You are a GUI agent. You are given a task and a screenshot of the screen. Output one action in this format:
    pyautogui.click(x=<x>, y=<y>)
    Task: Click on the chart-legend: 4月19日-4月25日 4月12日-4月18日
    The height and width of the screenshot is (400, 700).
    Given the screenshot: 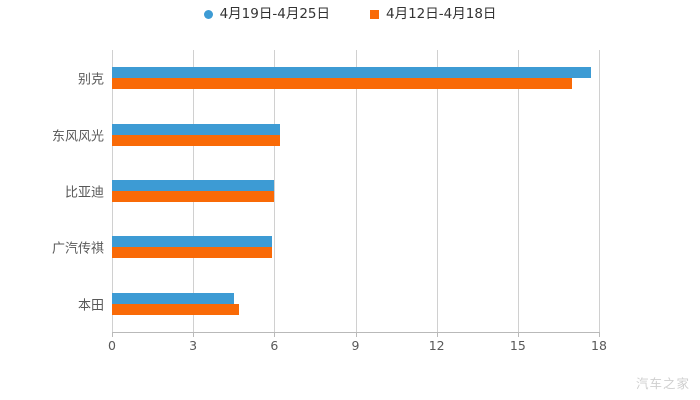 What is the action you would take?
    pyautogui.click(x=350, y=14)
    